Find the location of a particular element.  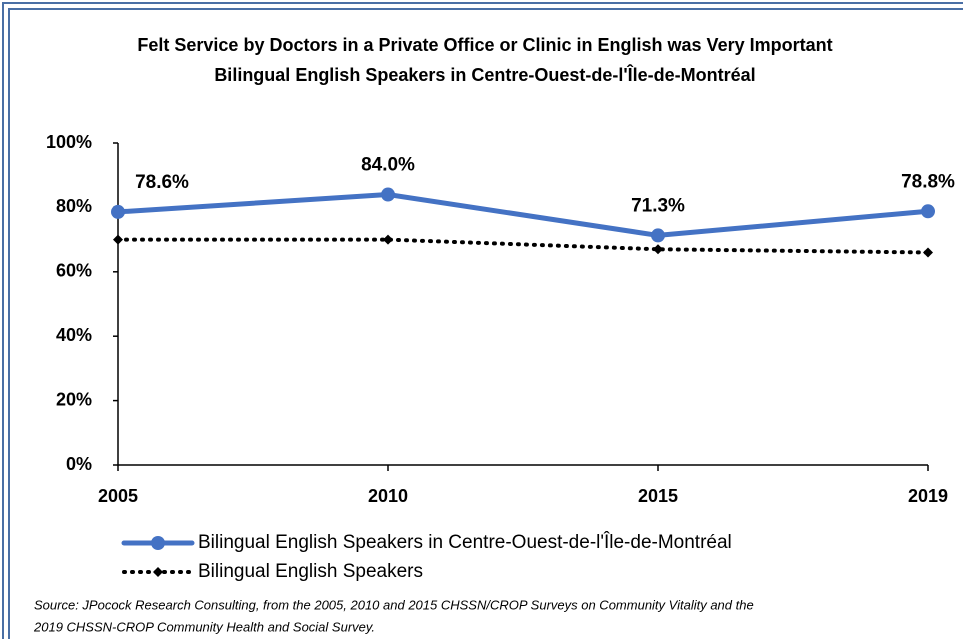

x-tick-label: 2019 is located at coordinates (928, 496).